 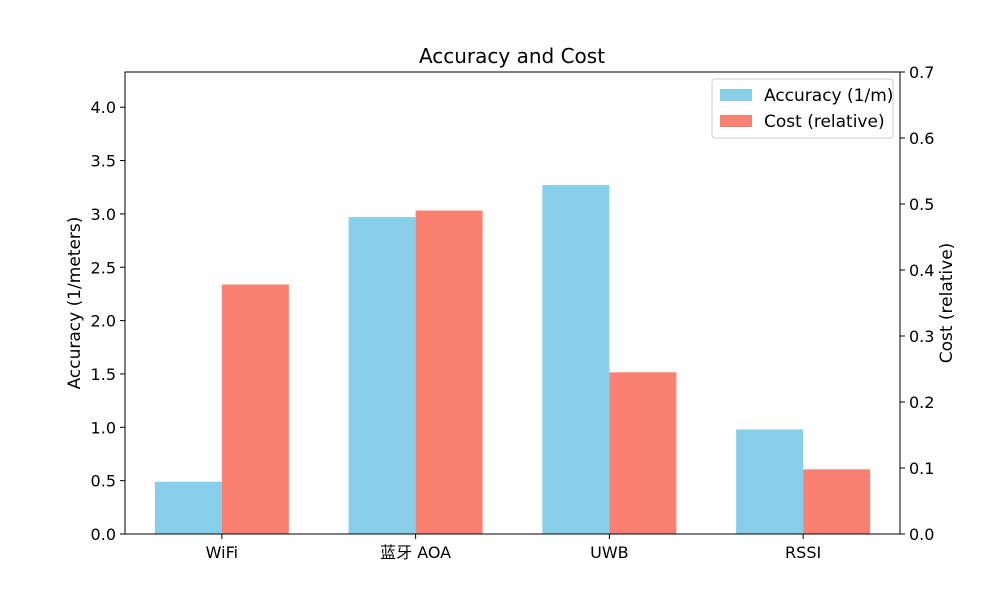 I want to click on y-right-tick-label: 0.3, so click(x=921, y=336).